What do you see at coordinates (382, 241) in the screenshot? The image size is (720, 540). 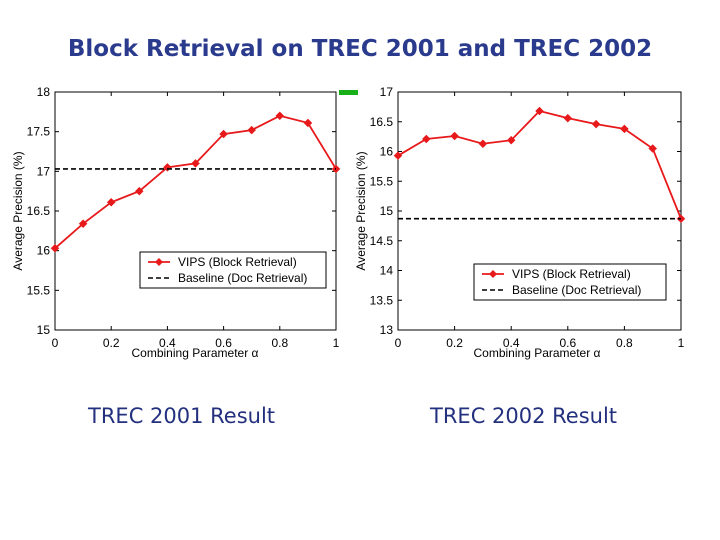 I see `y-tick-label: 14.5` at bounding box center [382, 241].